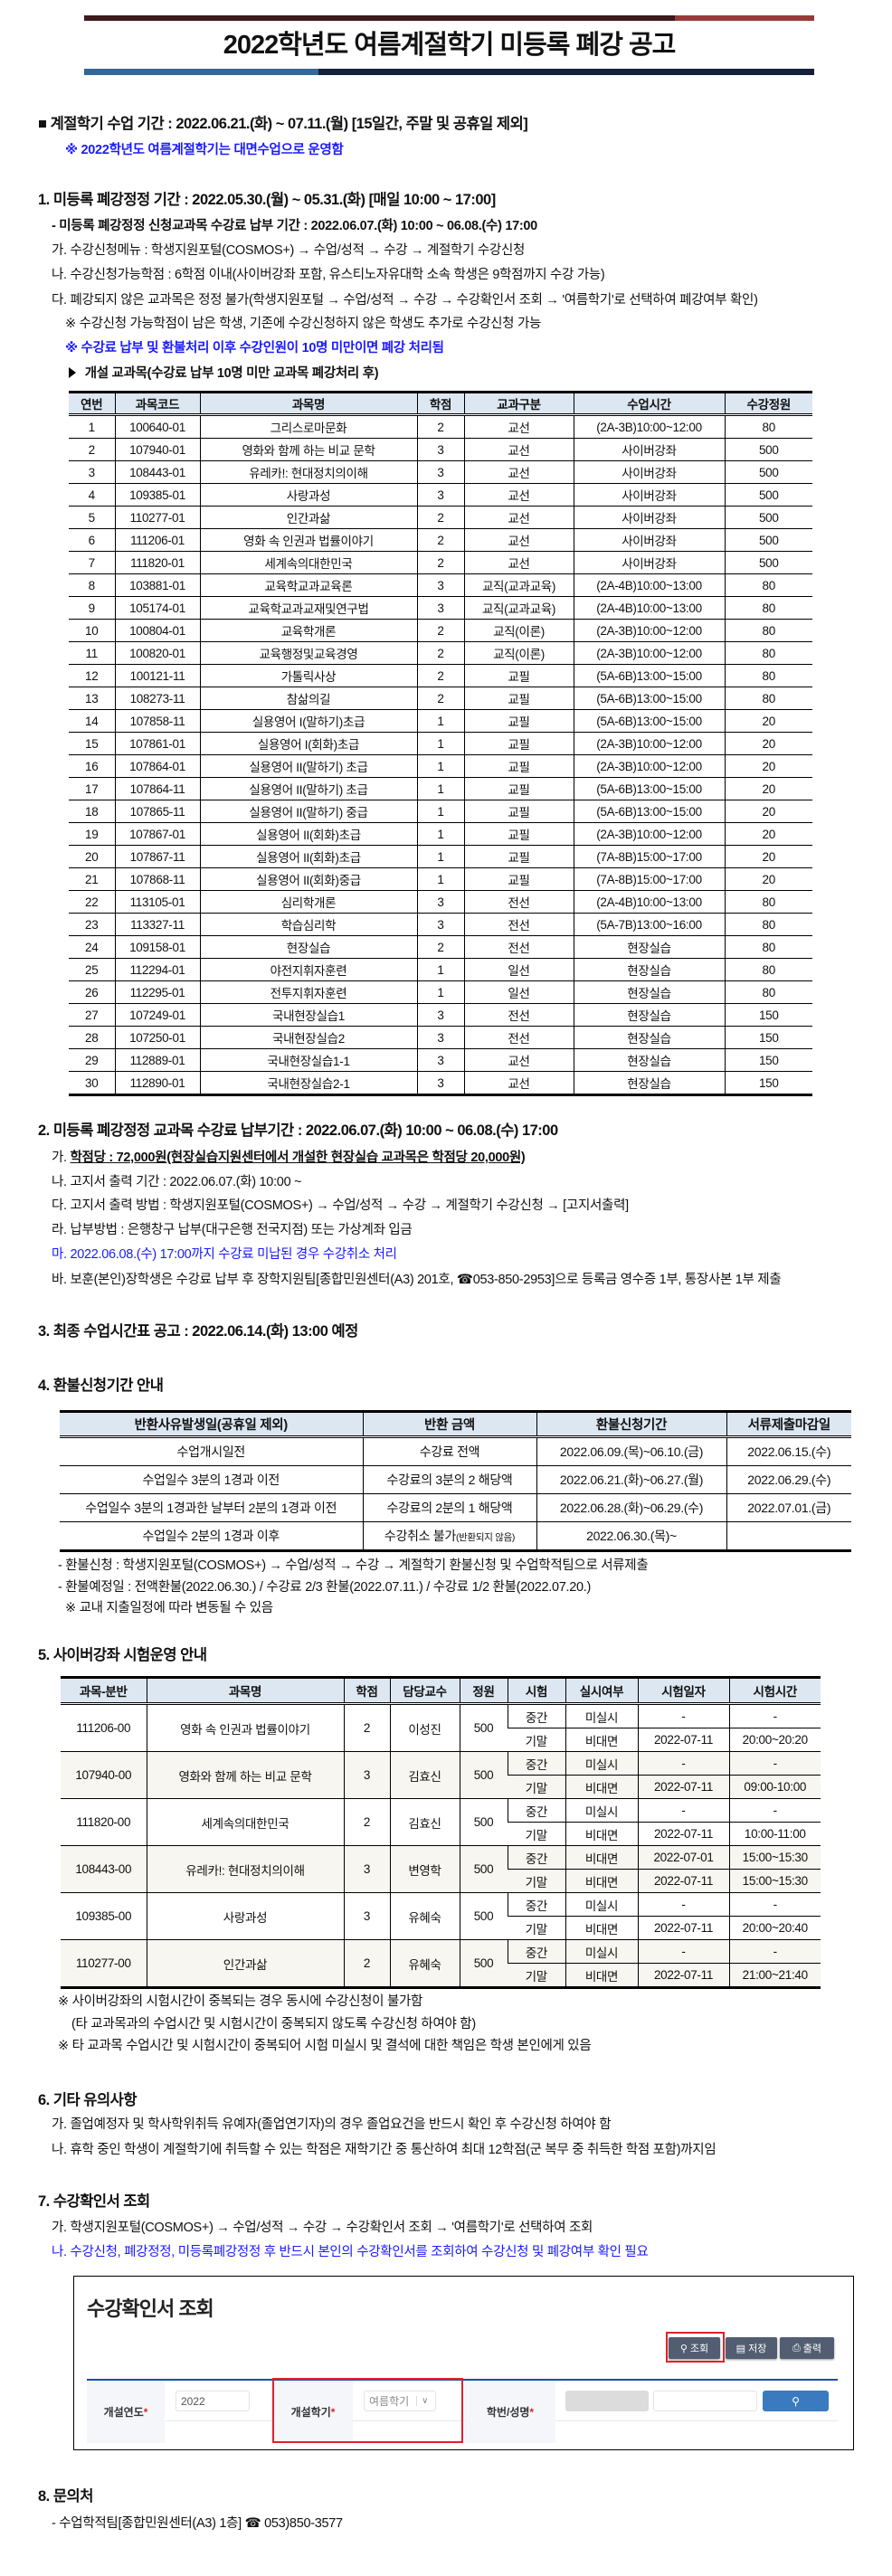  I want to click on course-name-cell: 실용영어 II(말하기) 초급, so click(308, 766).